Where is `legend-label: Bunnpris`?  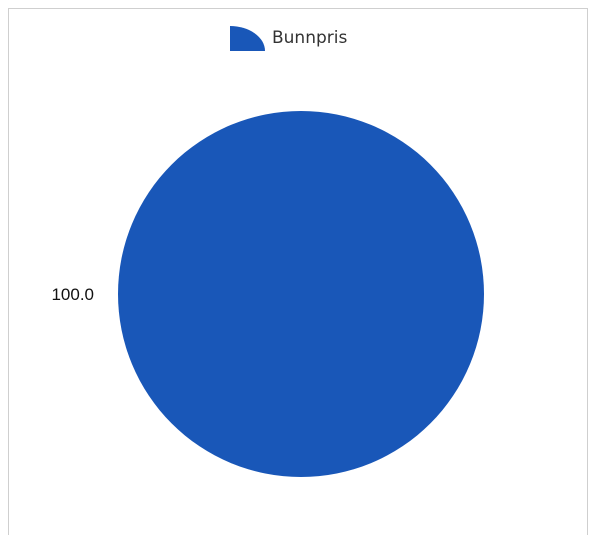 legend-label: Bunnpris is located at coordinates (310, 37).